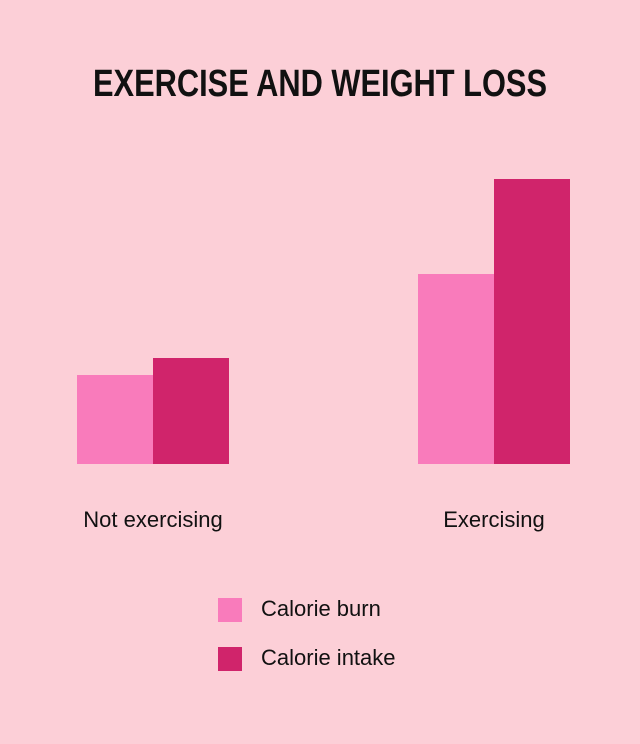  I want to click on legend-label: Calorie intake, so click(328, 657).